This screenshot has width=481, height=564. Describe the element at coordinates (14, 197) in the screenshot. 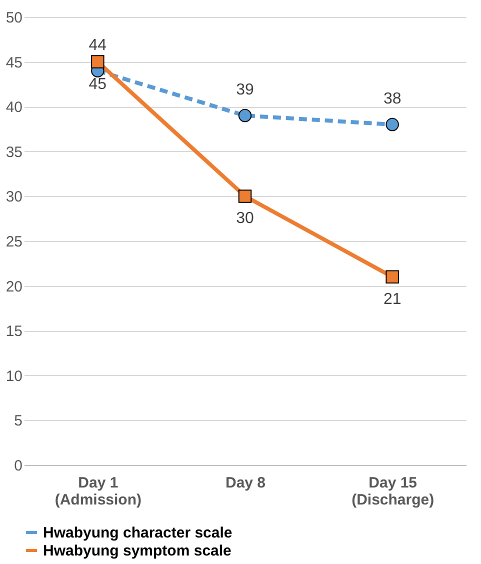

I see `y-tick-label: 30` at that location.